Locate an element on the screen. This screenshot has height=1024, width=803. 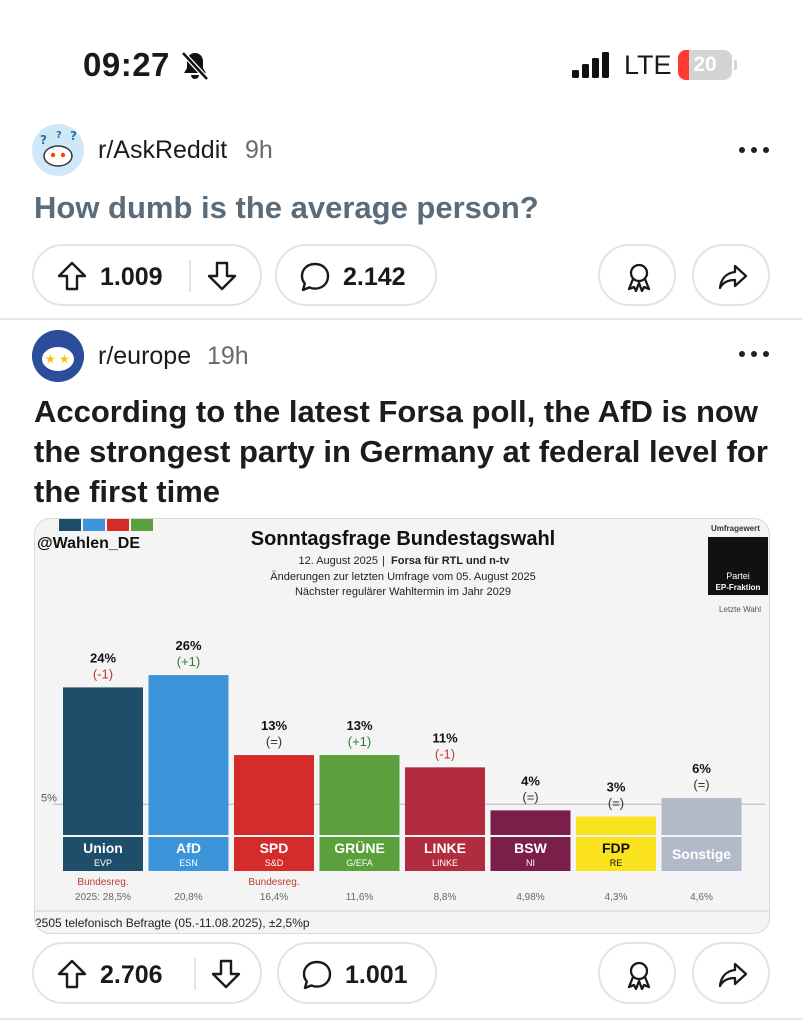
vote-bar: 2.706 is located at coordinates (147, 973).